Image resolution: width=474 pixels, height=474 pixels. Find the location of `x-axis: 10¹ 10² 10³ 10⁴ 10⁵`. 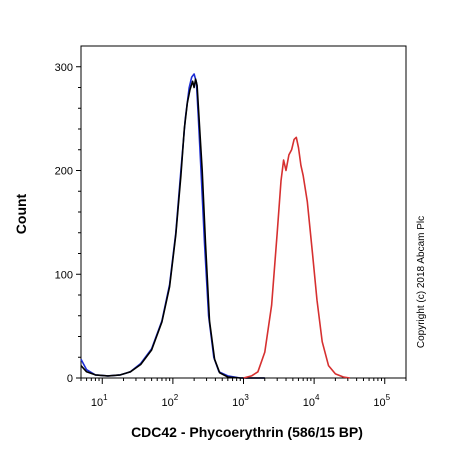

x-axis: 10¹ 10² 10³ 10⁴ 10⁵ is located at coordinates (243, 393).